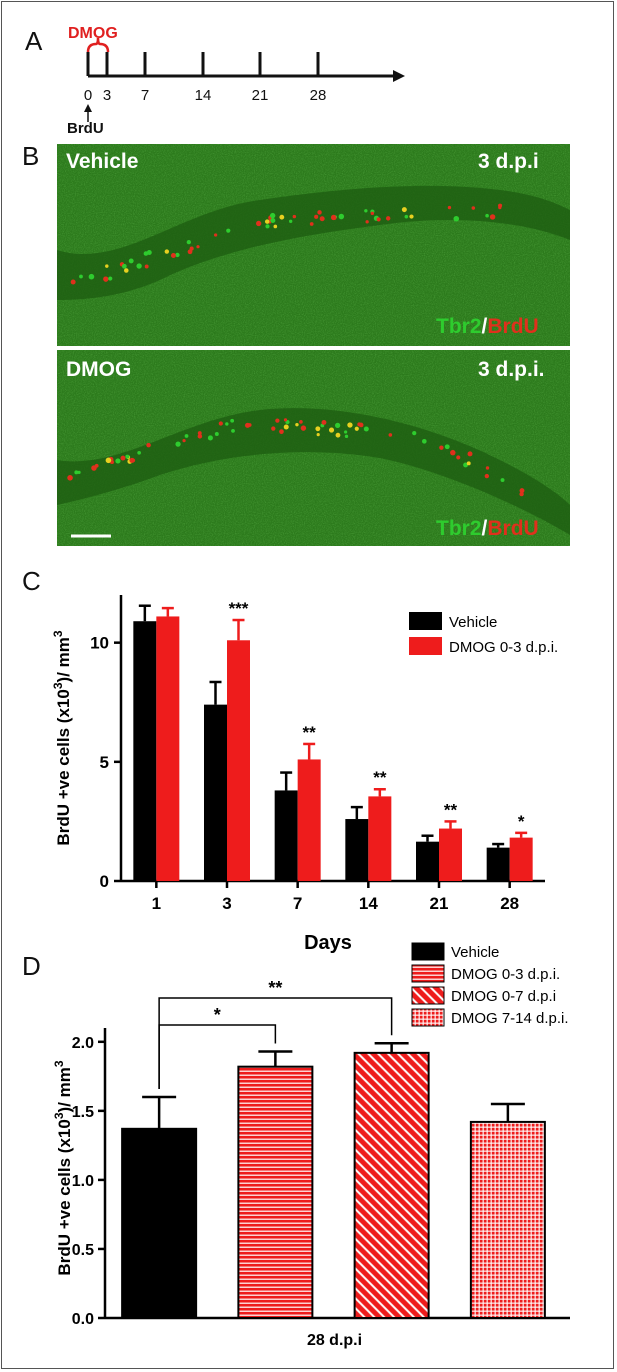 Image resolution: width=617 pixels, height=1372 pixels. I want to click on legend: Vehicle DMOG 0-3 d.p.i., so click(483, 634).